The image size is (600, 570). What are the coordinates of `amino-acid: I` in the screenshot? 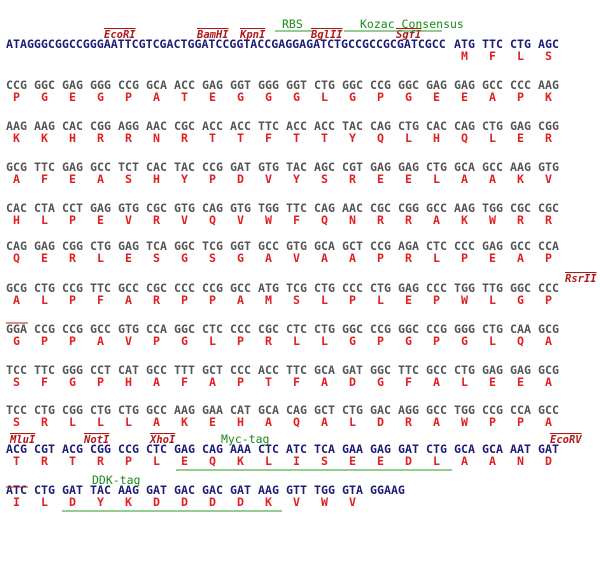 It's located at (296, 461).